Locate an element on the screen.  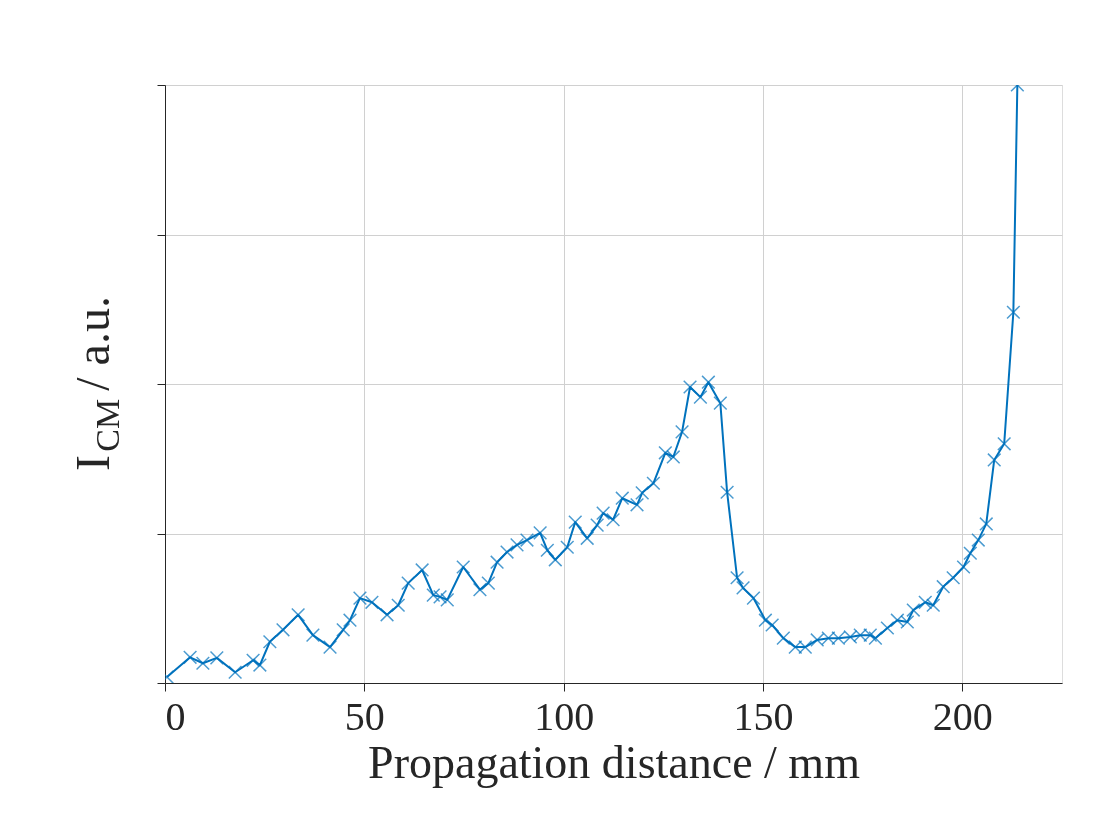
x-tick-label: 0 is located at coordinates (175, 716).